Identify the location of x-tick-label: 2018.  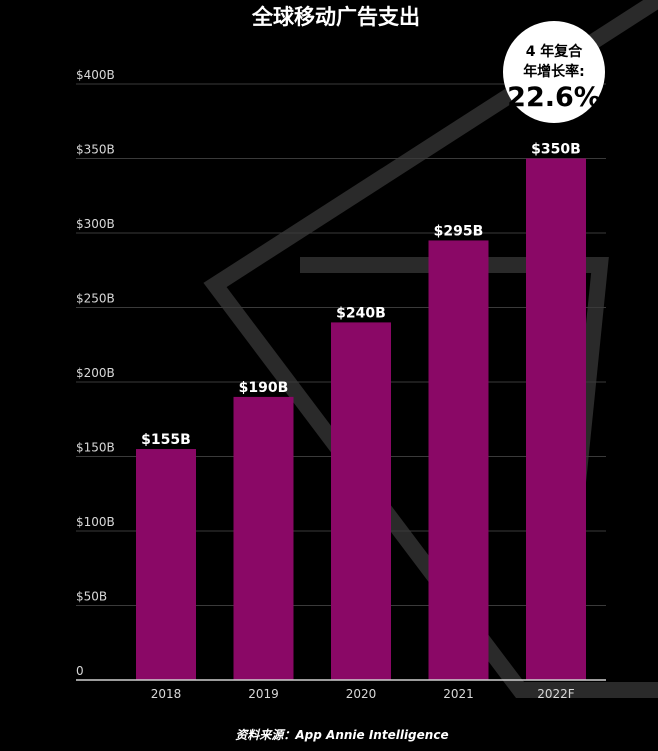
(166, 694).